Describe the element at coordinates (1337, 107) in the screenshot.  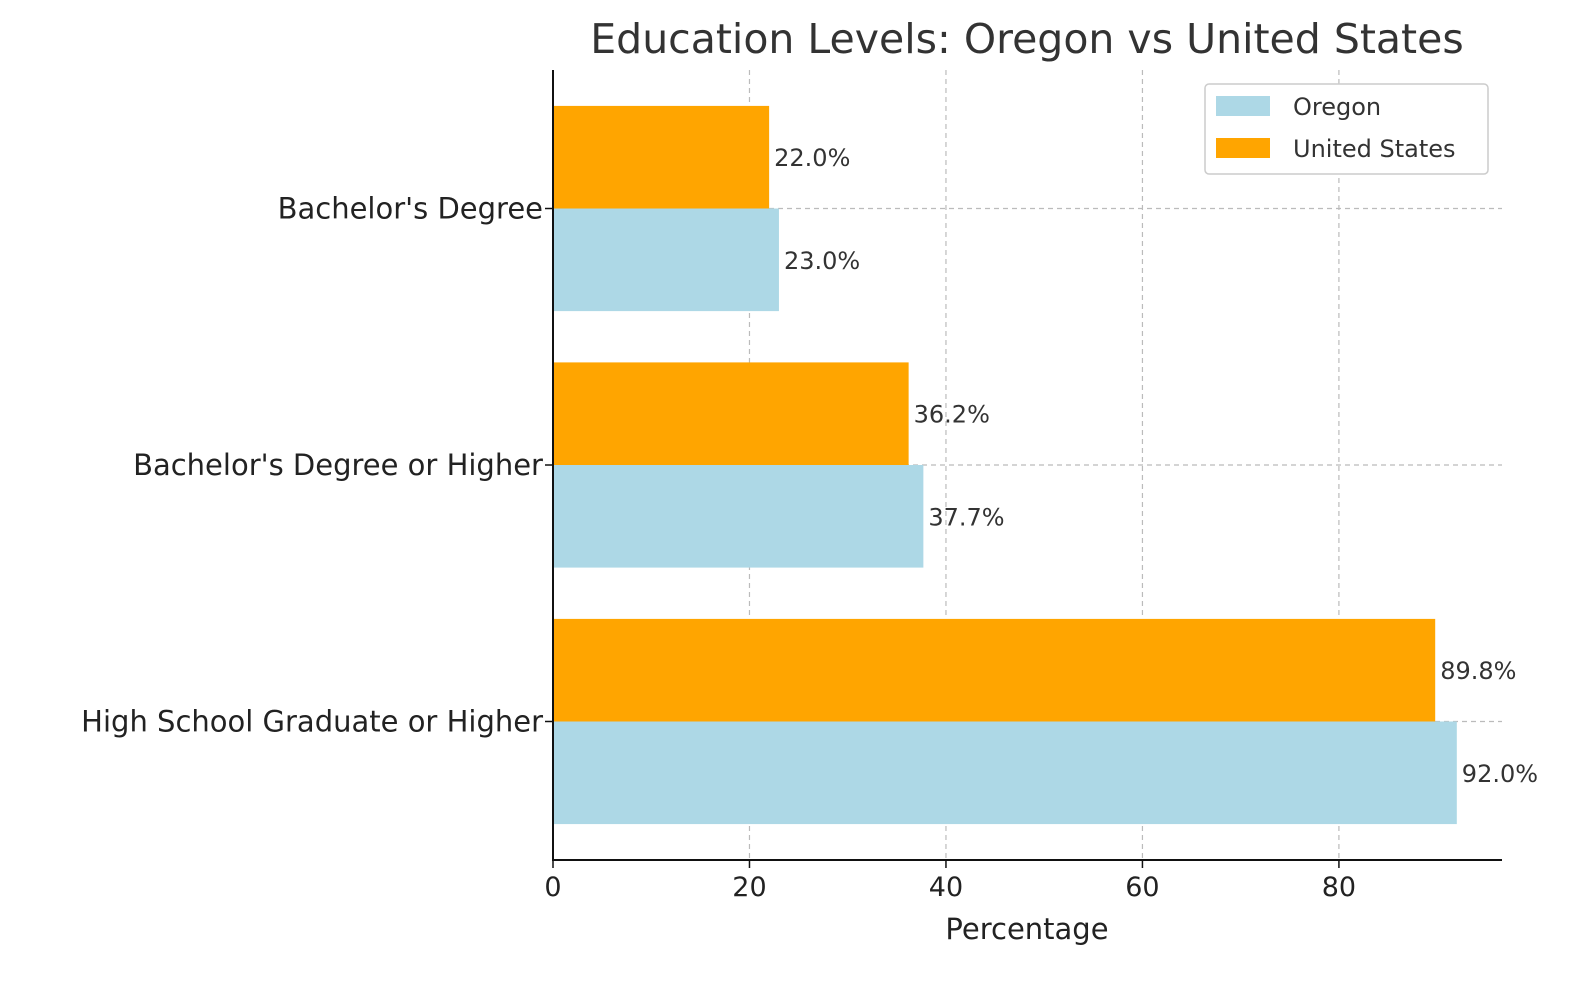
I see `legend-label-oregon: Oregon` at that location.